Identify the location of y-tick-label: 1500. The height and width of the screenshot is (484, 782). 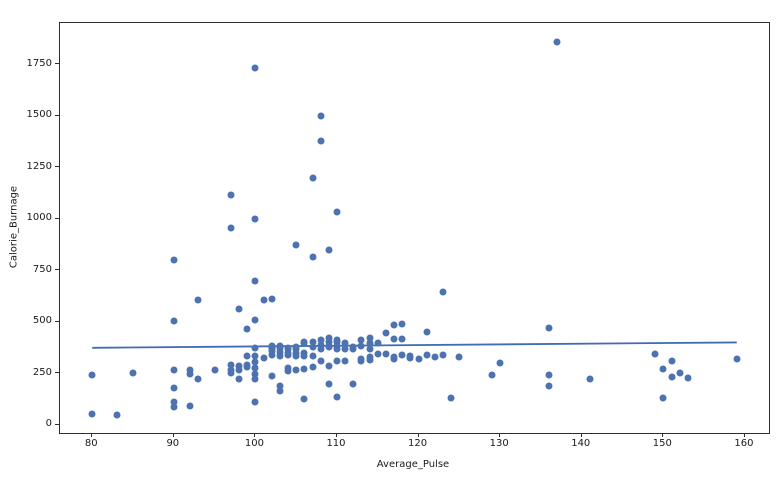
(39, 115).